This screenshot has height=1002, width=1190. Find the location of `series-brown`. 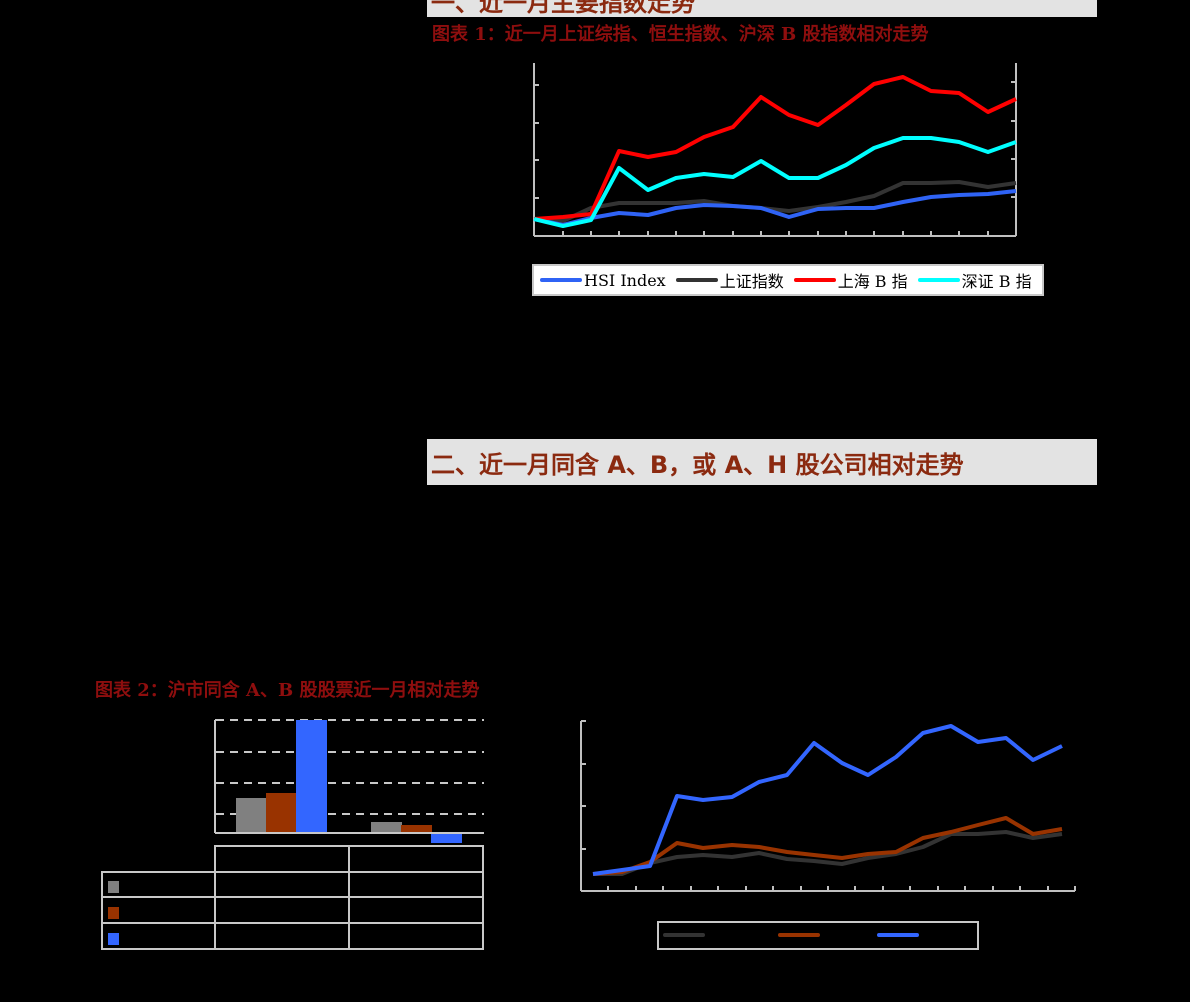

series-brown is located at coordinates (827, 846).